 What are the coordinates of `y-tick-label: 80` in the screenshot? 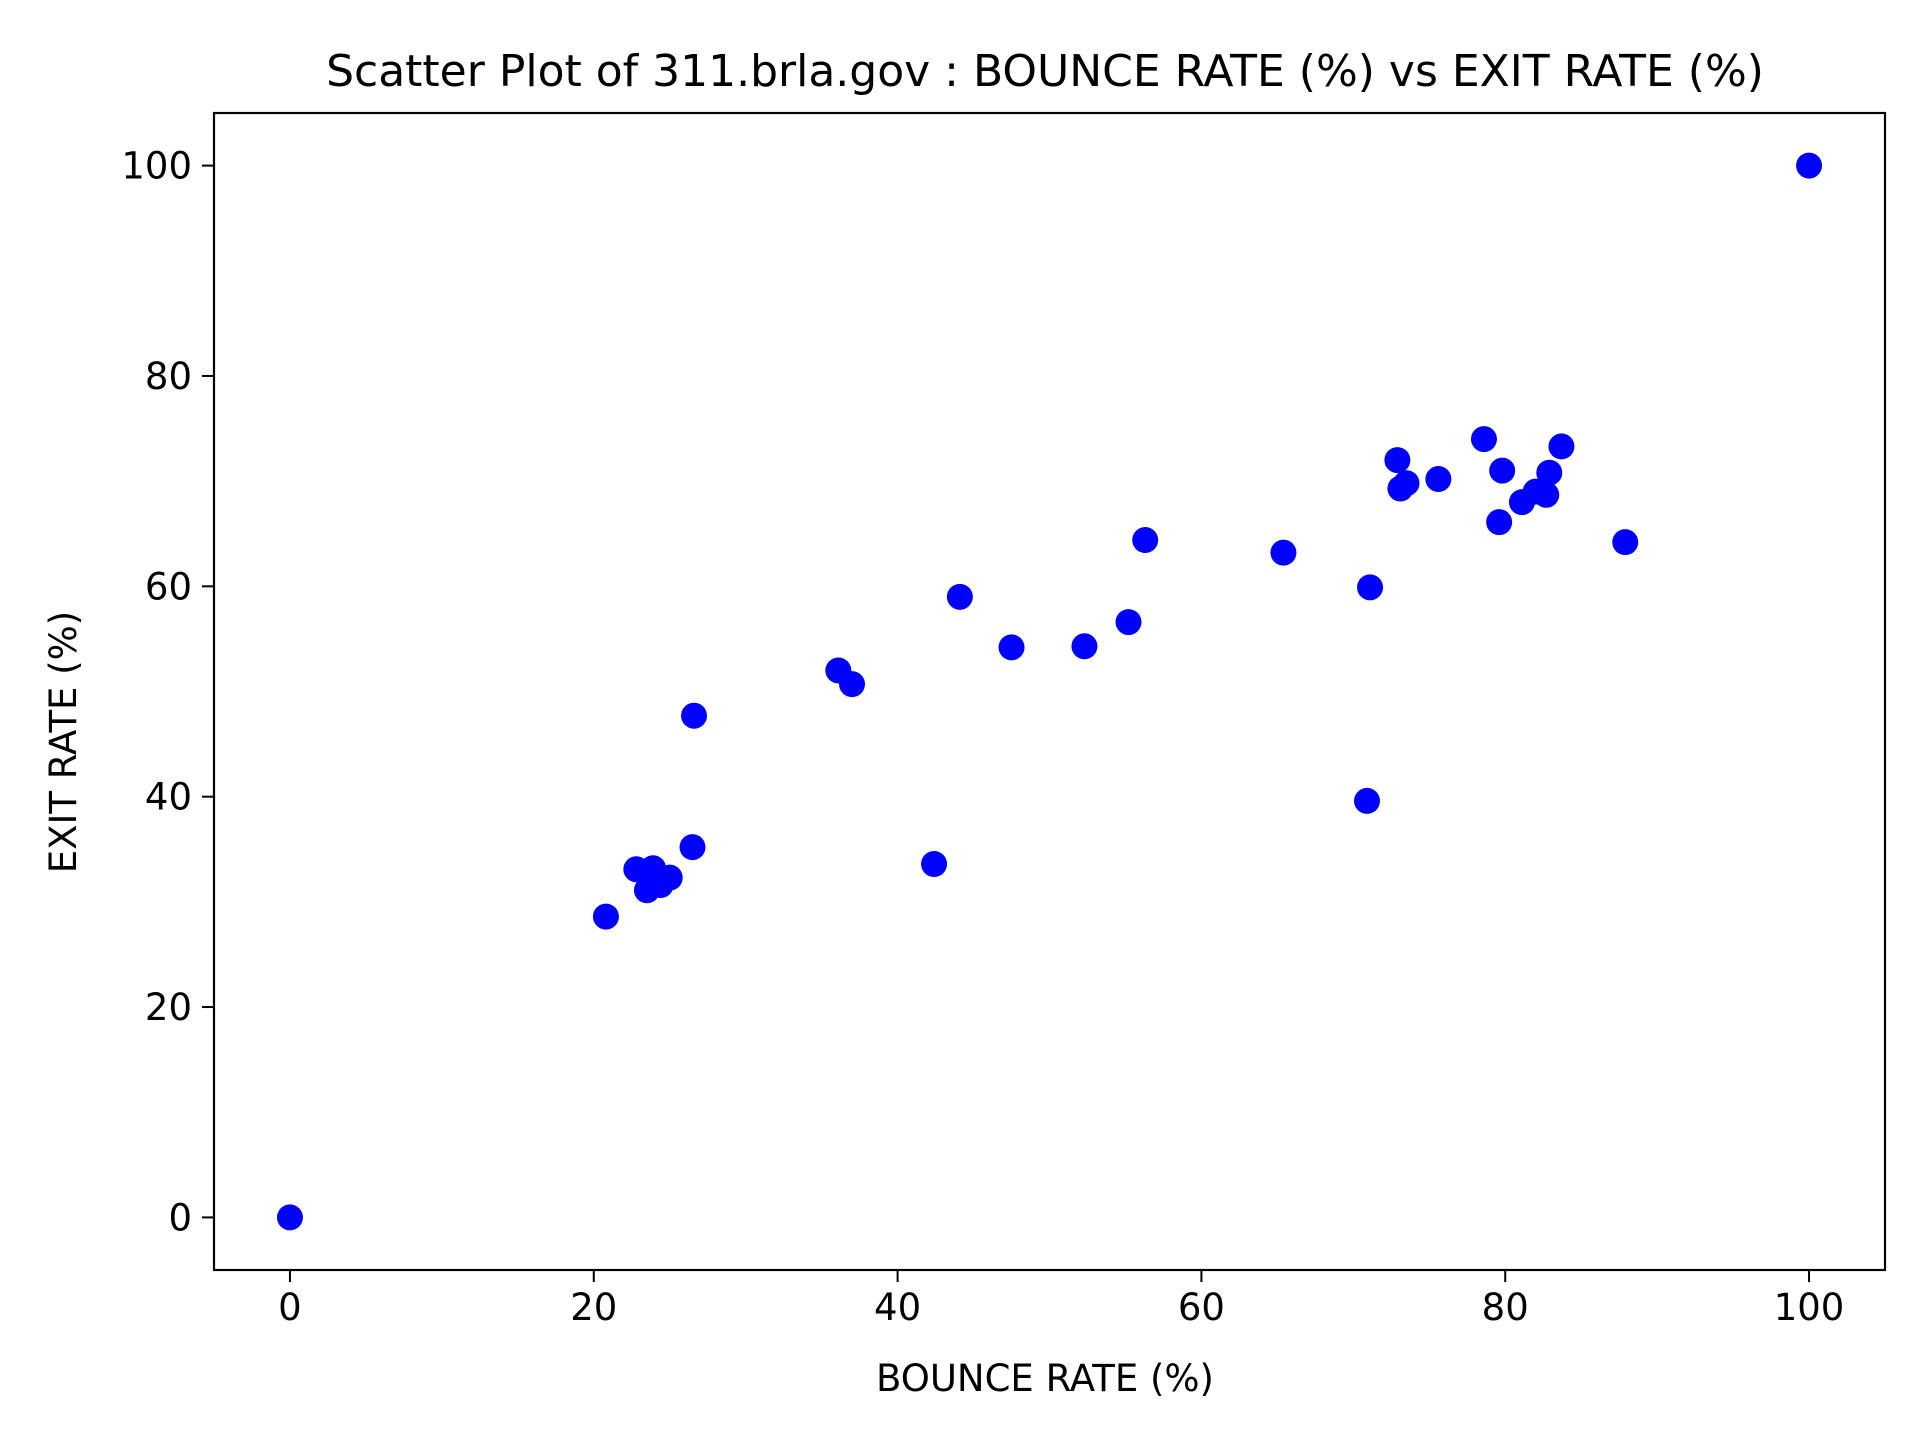 It's located at (168, 376).